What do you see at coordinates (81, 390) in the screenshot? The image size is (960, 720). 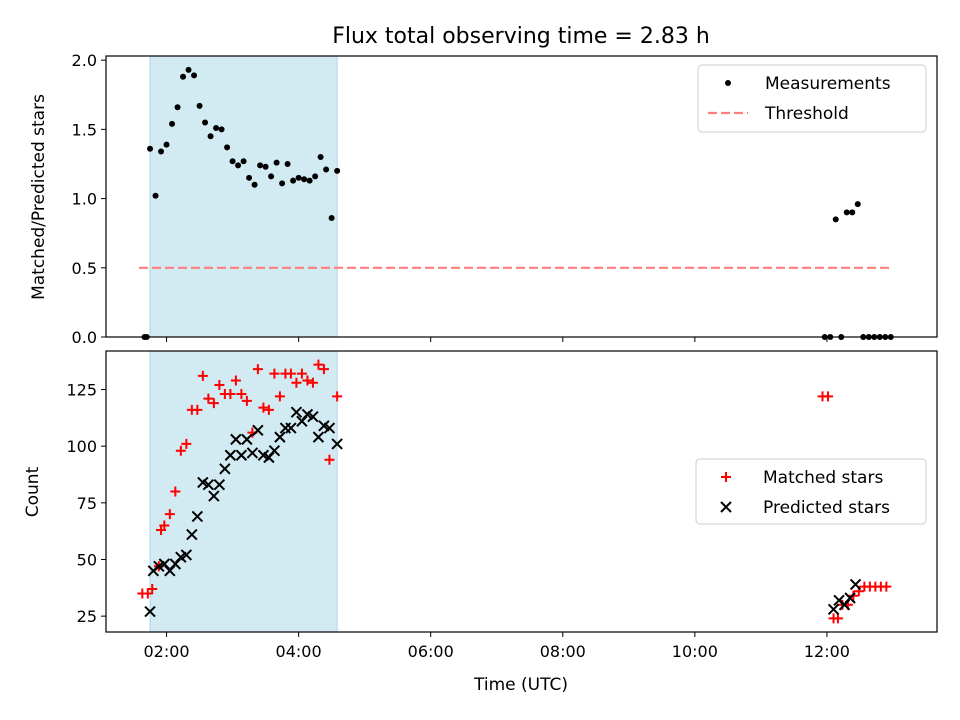 I see `y-tick-label: 125` at bounding box center [81, 390].